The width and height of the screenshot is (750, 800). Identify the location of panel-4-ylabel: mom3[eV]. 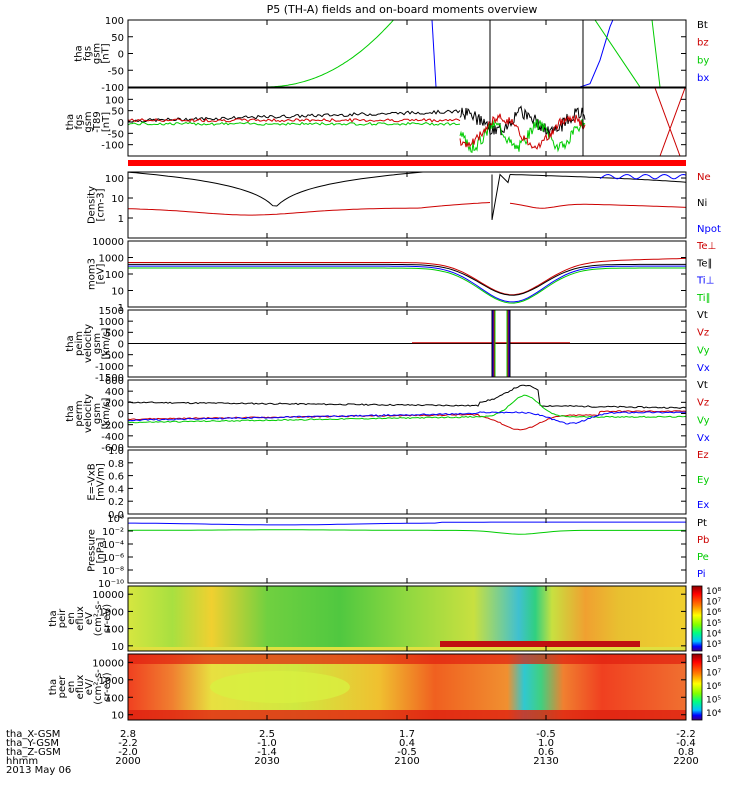
(97, 274).